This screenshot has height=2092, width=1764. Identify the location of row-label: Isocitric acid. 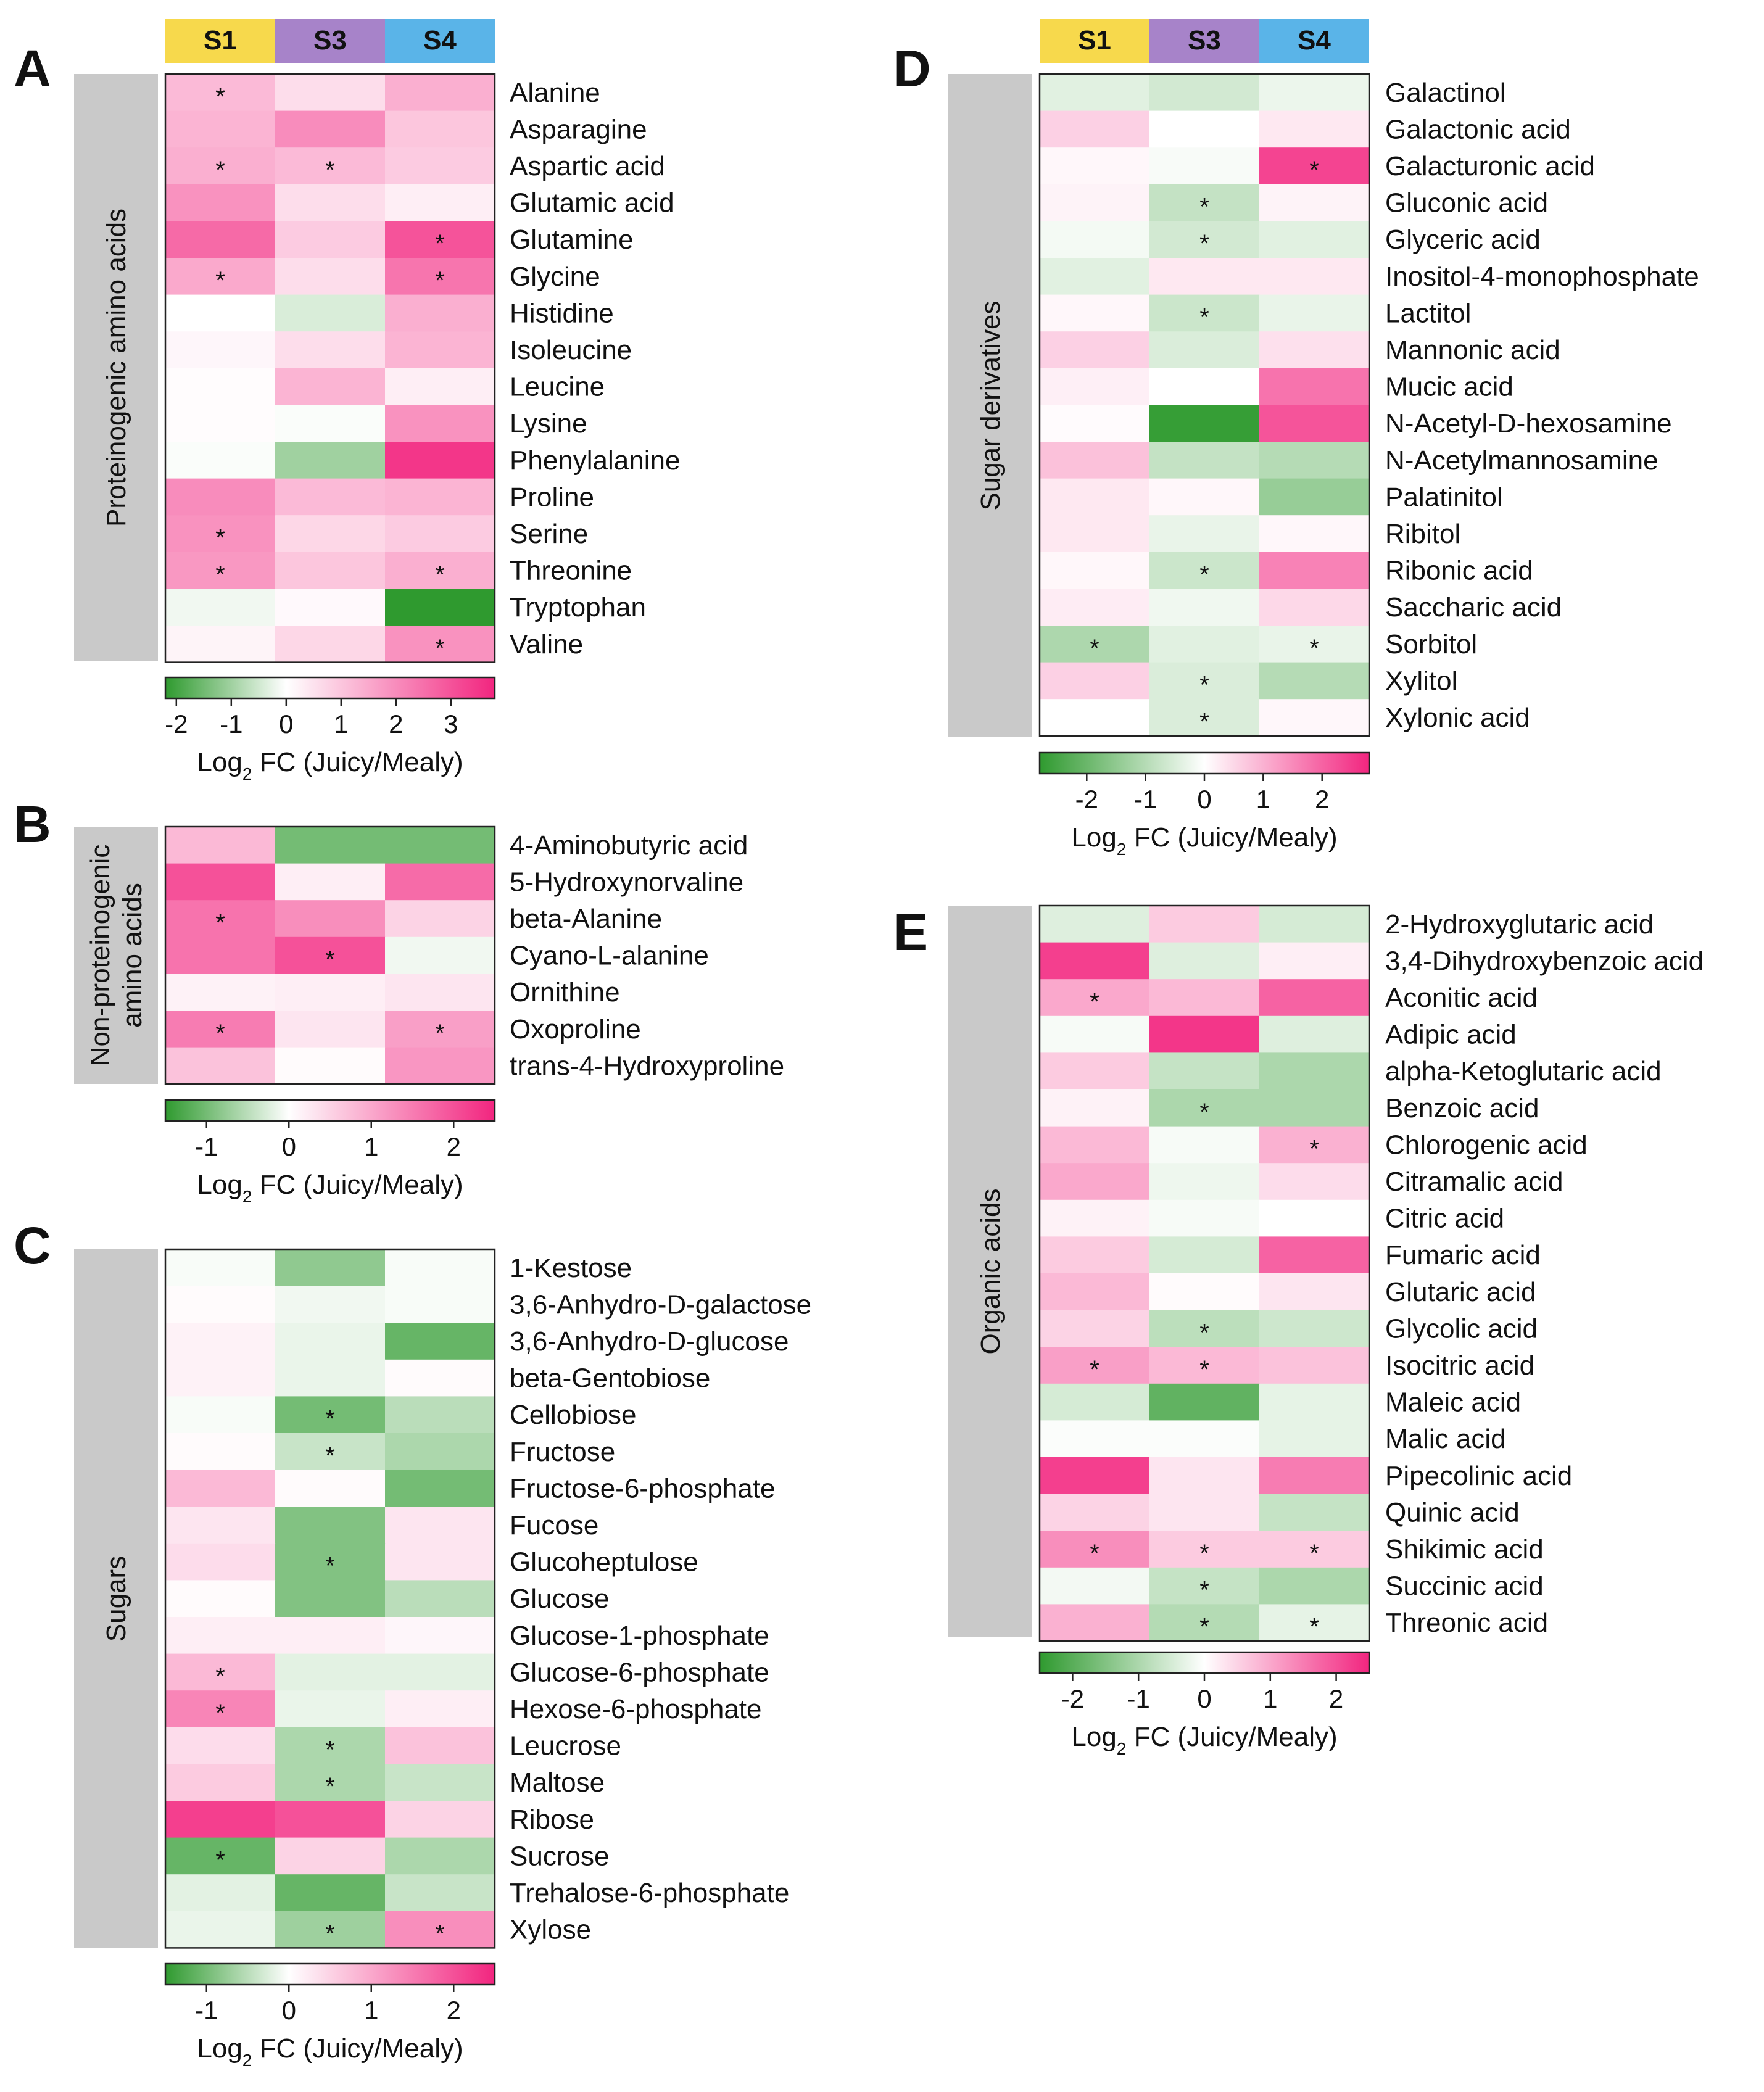
(1460, 1365).